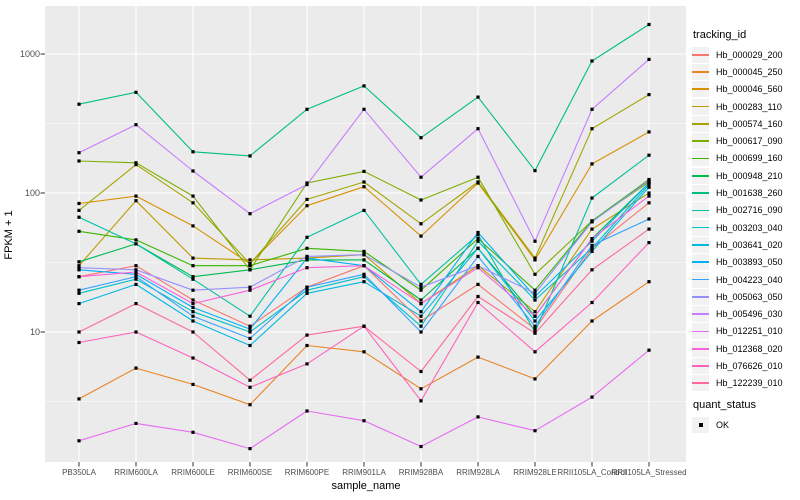 This screenshot has width=800, height=500. What do you see at coordinates (737, 106) in the screenshot?
I see `legend-item: Hb_000283_110` at bounding box center [737, 106].